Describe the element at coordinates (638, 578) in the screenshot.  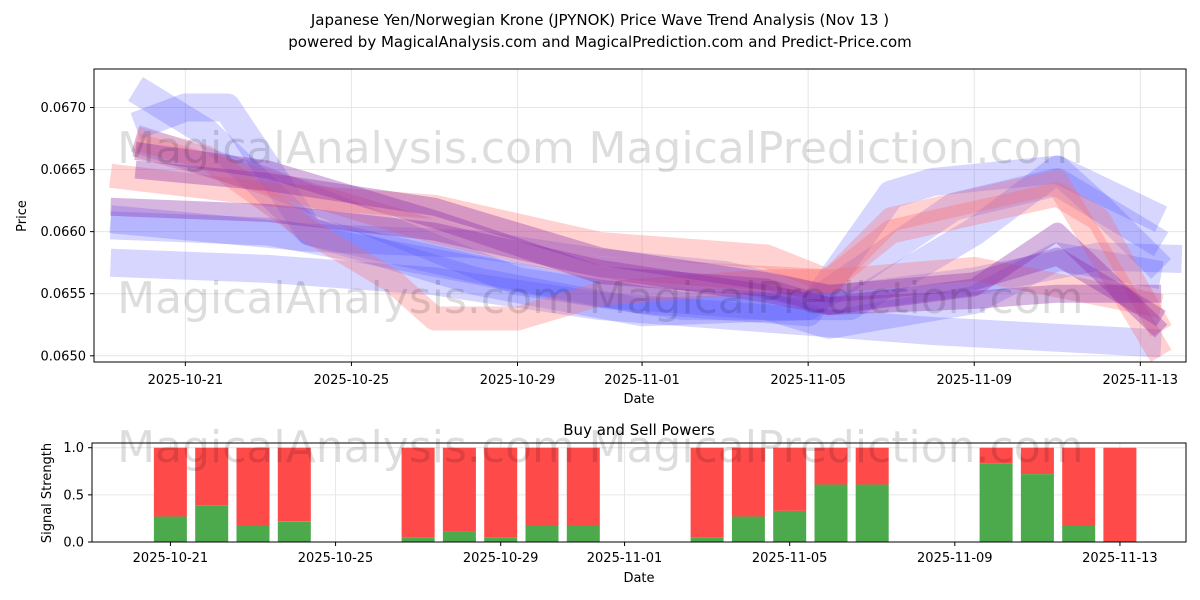
I see `signal-x-label: Date` at that location.